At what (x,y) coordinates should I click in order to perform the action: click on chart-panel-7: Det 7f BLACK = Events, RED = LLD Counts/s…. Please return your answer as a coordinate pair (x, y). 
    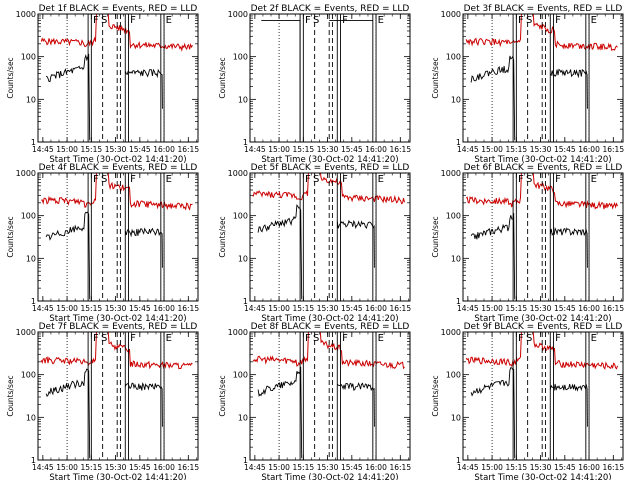
    Looking at the image, I should click on (102, 401).